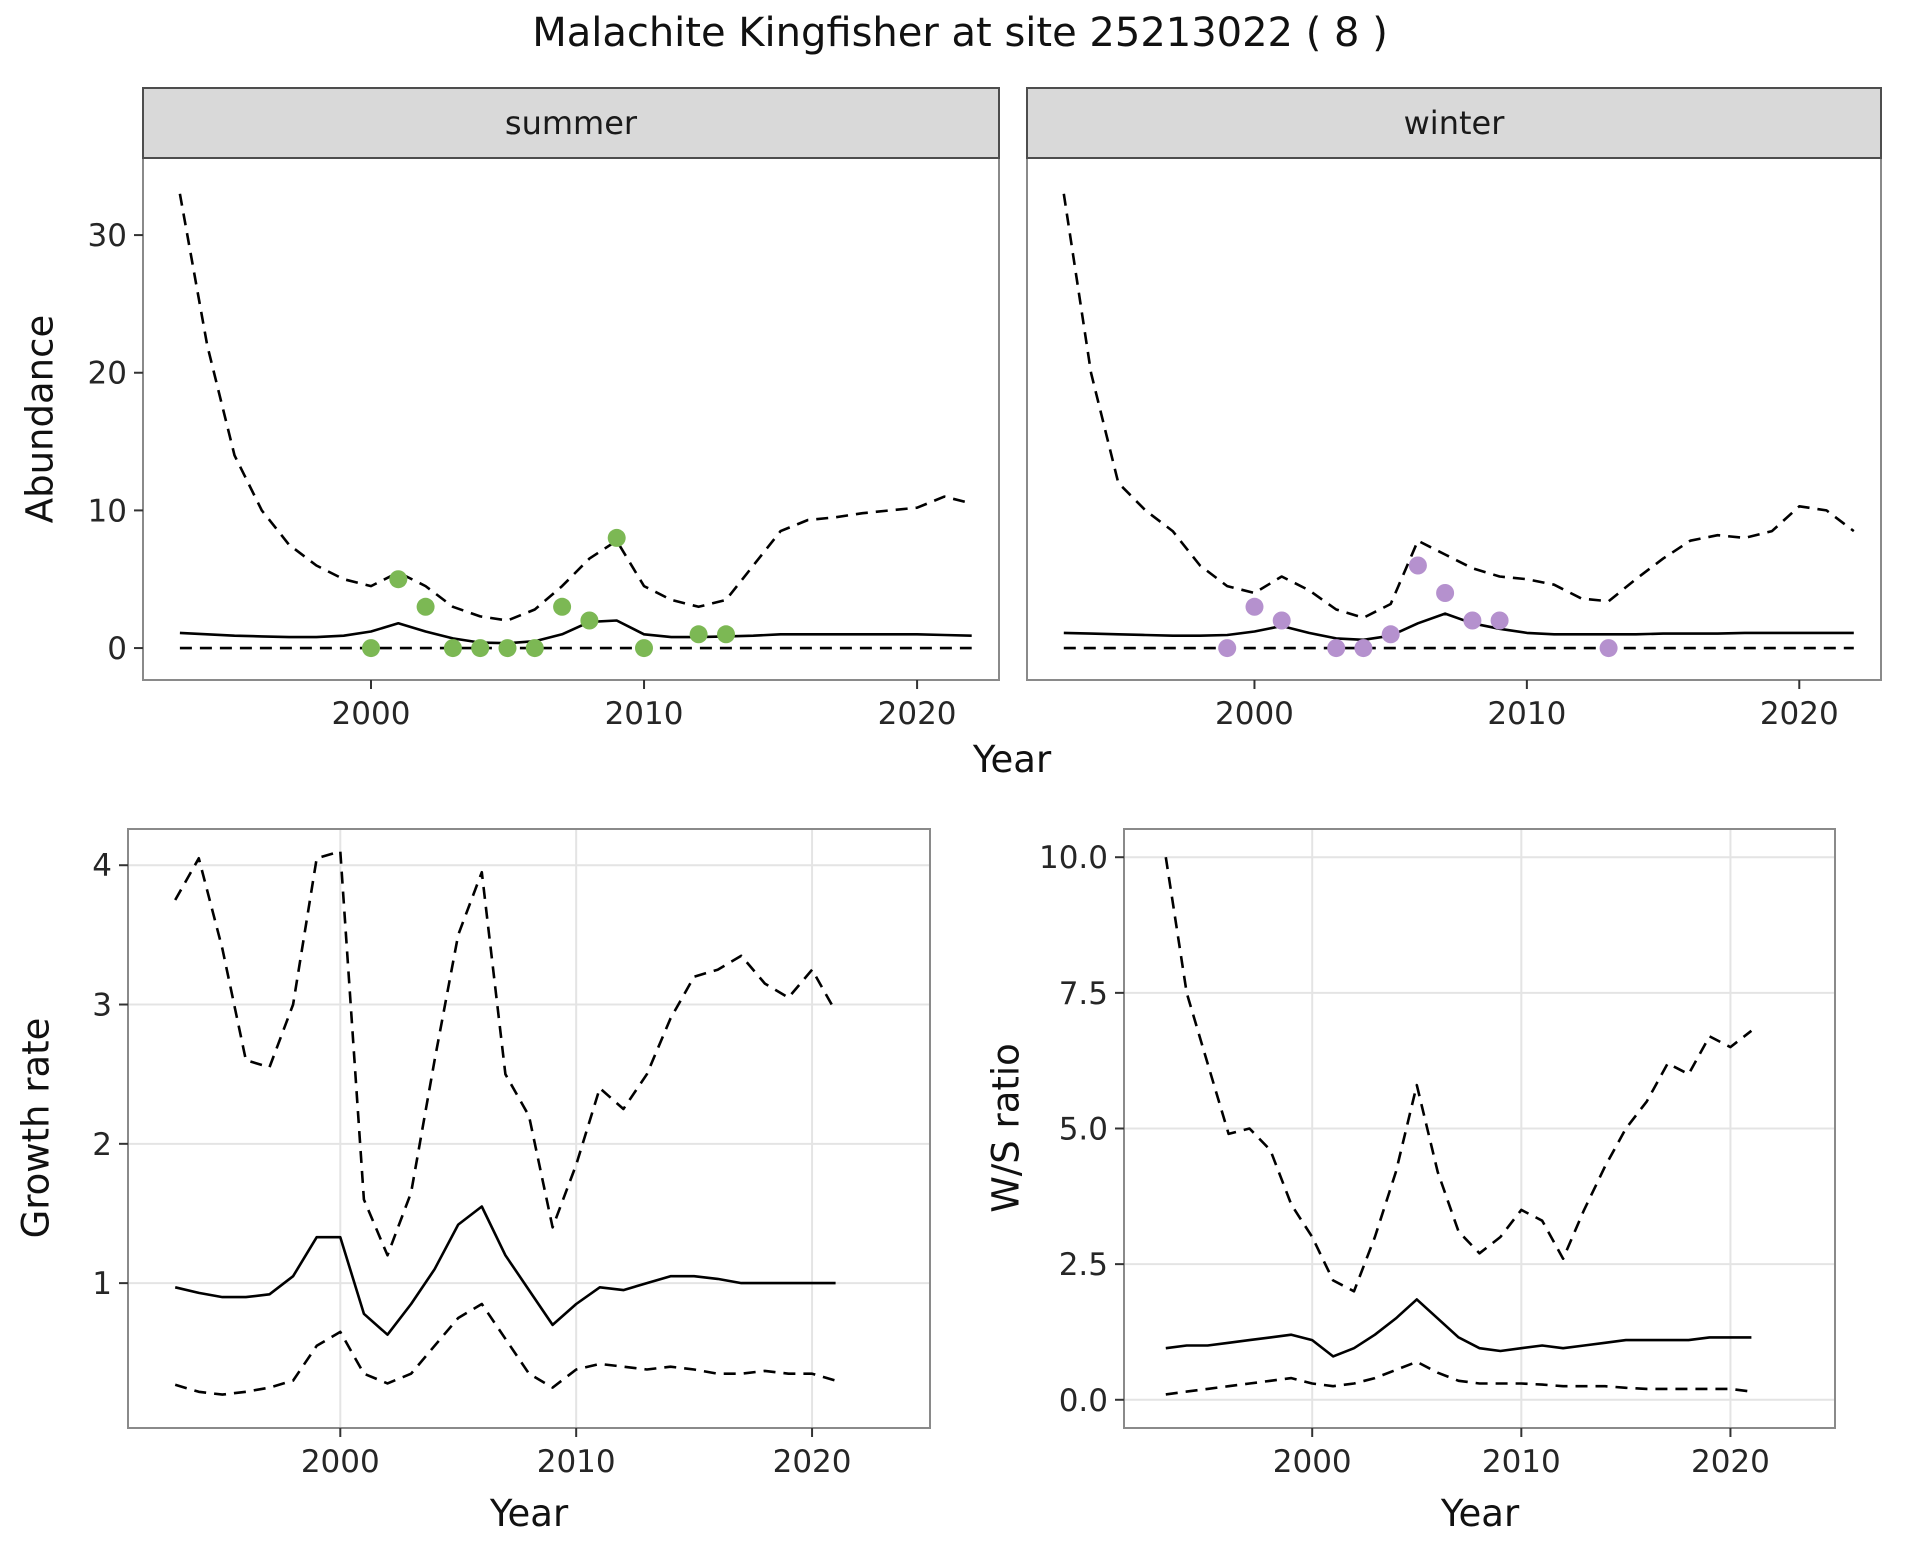  What do you see at coordinates (102, 1145) in the screenshot?
I see `y-tick-label: 2` at bounding box center [102, 1145].